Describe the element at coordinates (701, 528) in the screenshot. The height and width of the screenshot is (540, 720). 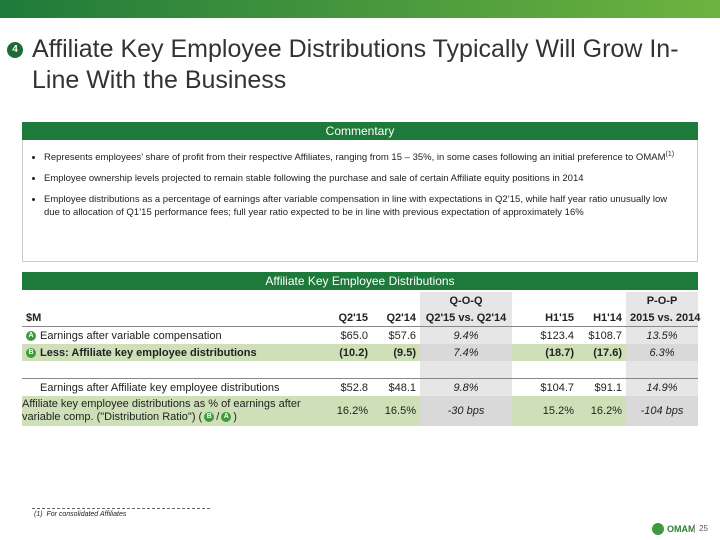
I see `page-number: 25` at that location.